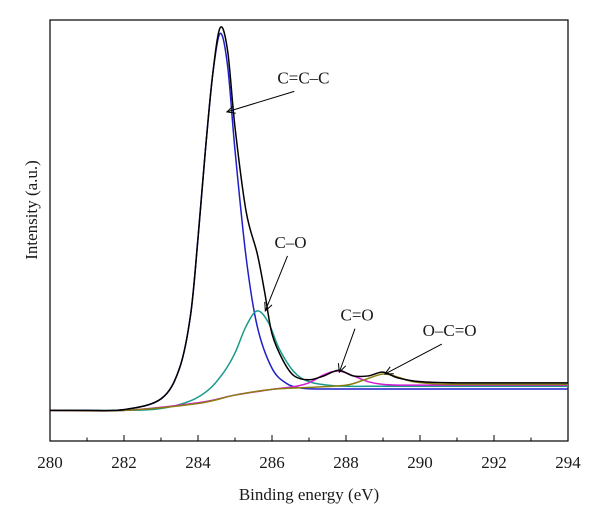  I want to click on x-tick-label: 290, so click(420, 462).